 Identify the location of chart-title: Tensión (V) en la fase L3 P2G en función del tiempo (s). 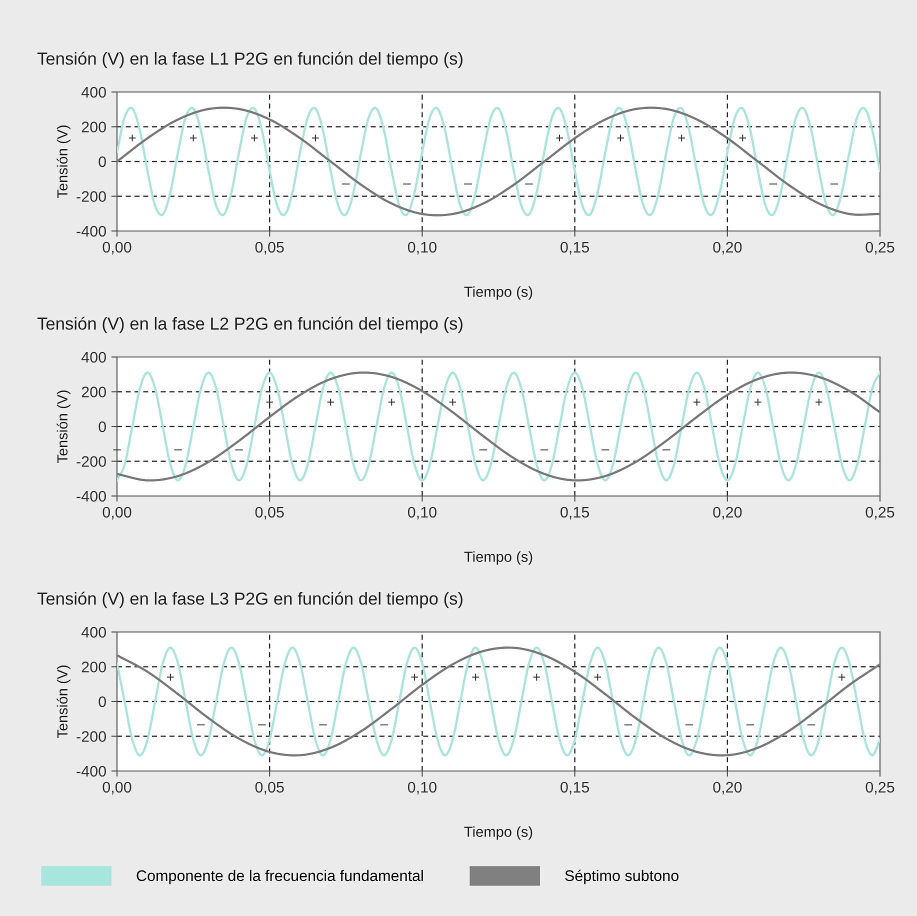
(249, 600).